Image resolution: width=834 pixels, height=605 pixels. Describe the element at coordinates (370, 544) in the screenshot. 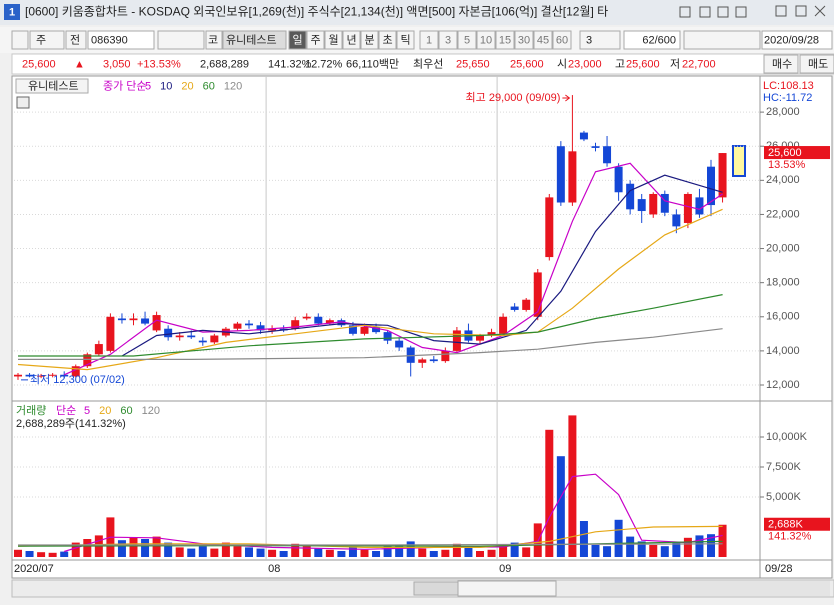

I see `ma-line` at that location.